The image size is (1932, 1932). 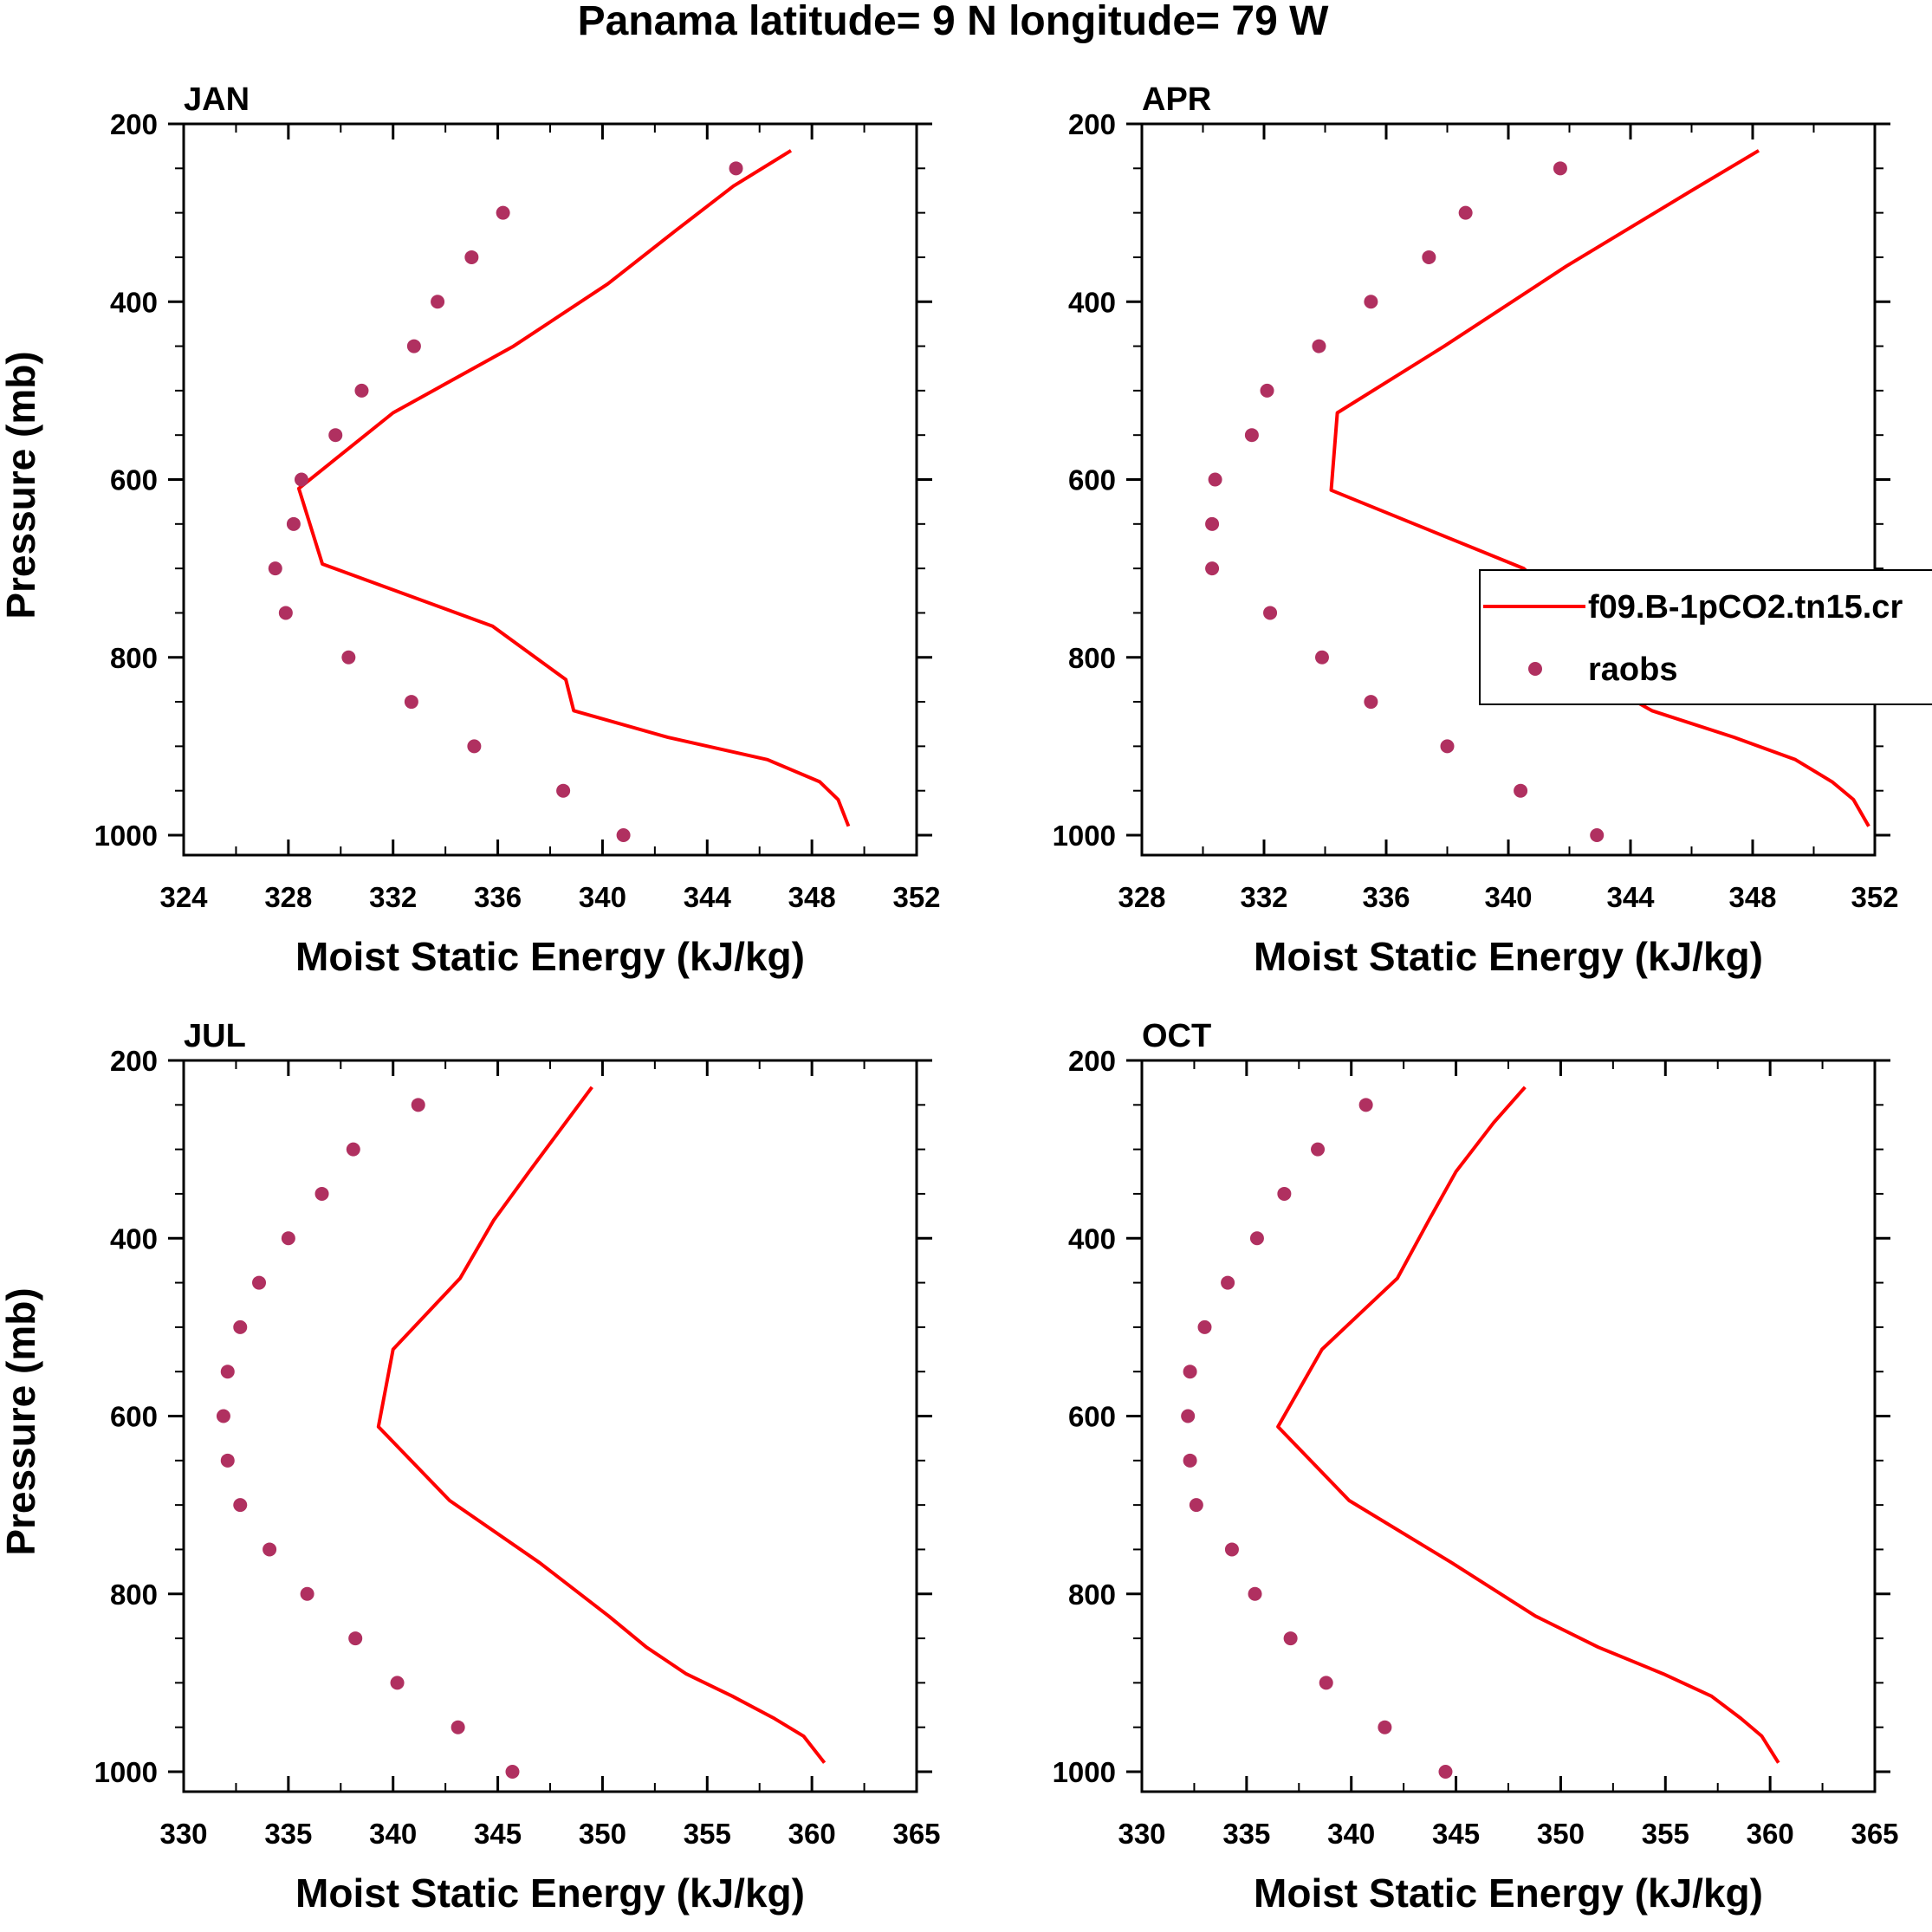 What do you see at coordinates (812, 1834) in the screenshot?
I see `x-tick-label: 360` at bounding box center [812, 1834].